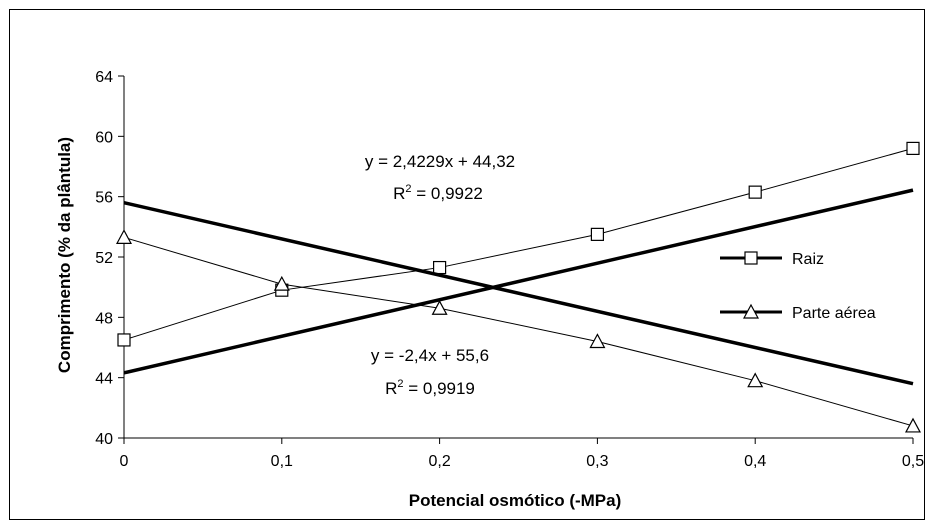  Describe the element at coordinates (104, 258) in the screenshot. I see `y-tick-label: 52` at that location.